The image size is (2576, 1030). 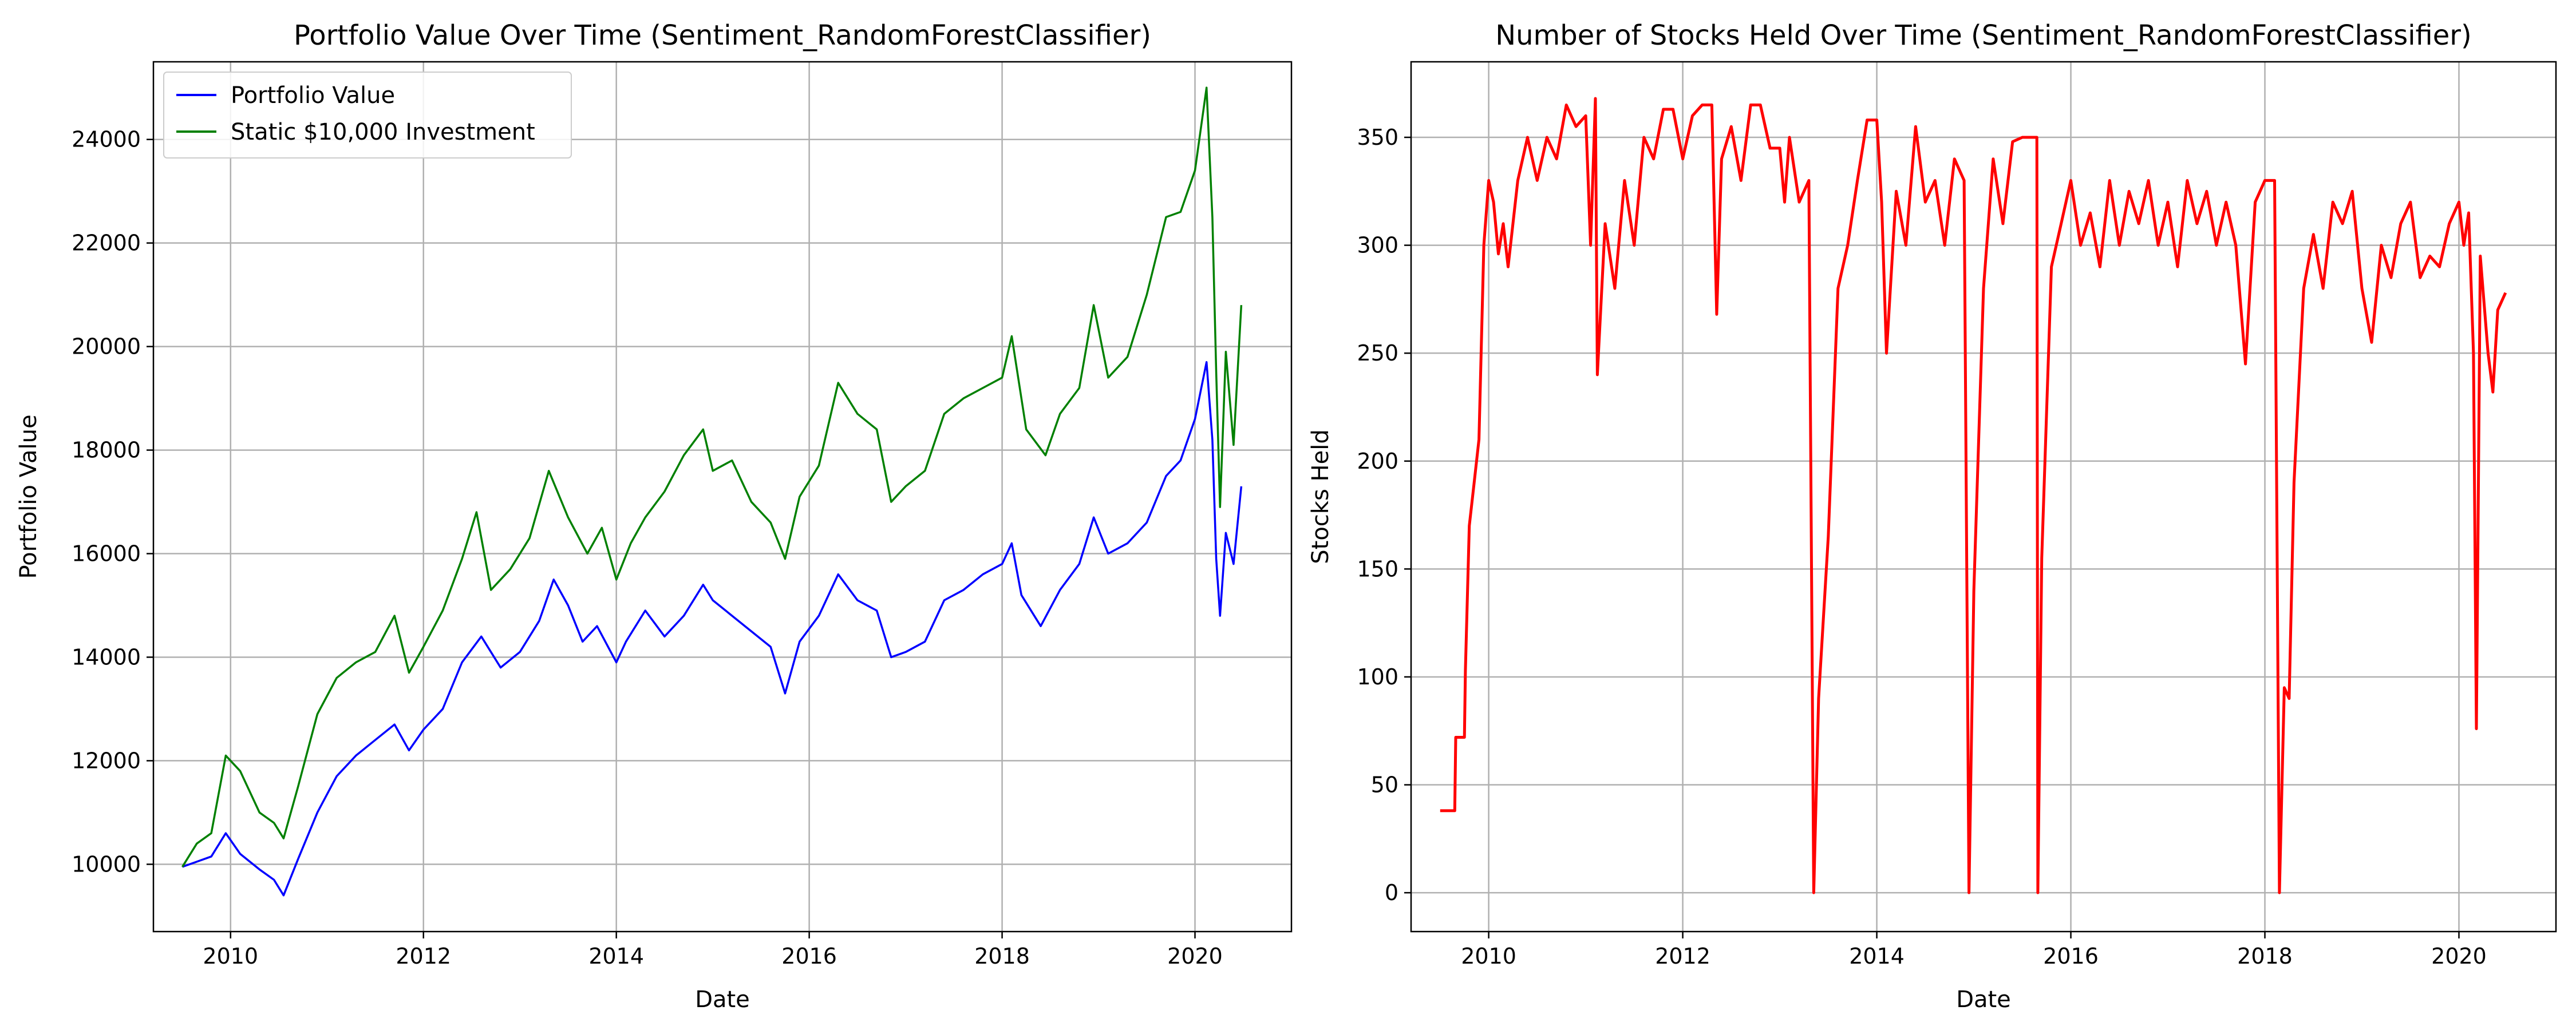 I want to click on y-tick-label: 0, so click(x=1391, y=892).